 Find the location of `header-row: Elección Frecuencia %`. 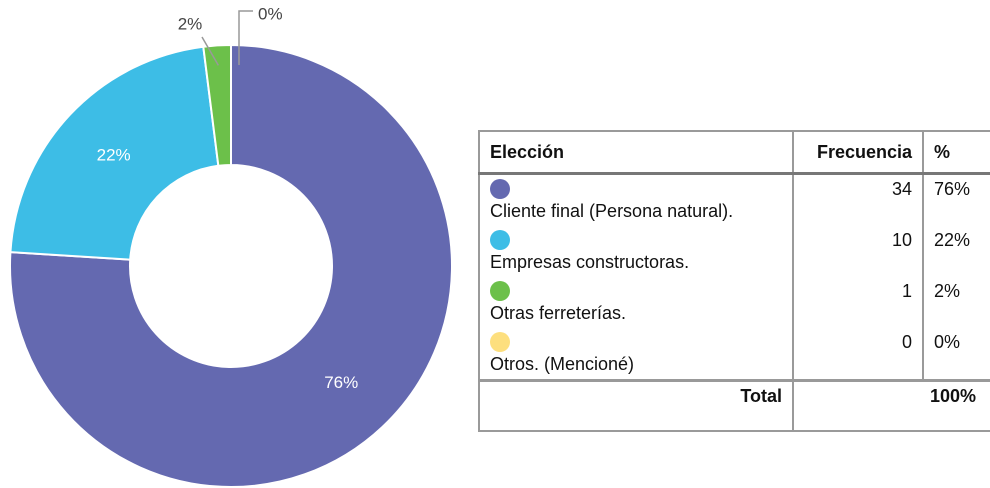

header-row: Elección Frecuencia % is located at coordinates (734, 152).